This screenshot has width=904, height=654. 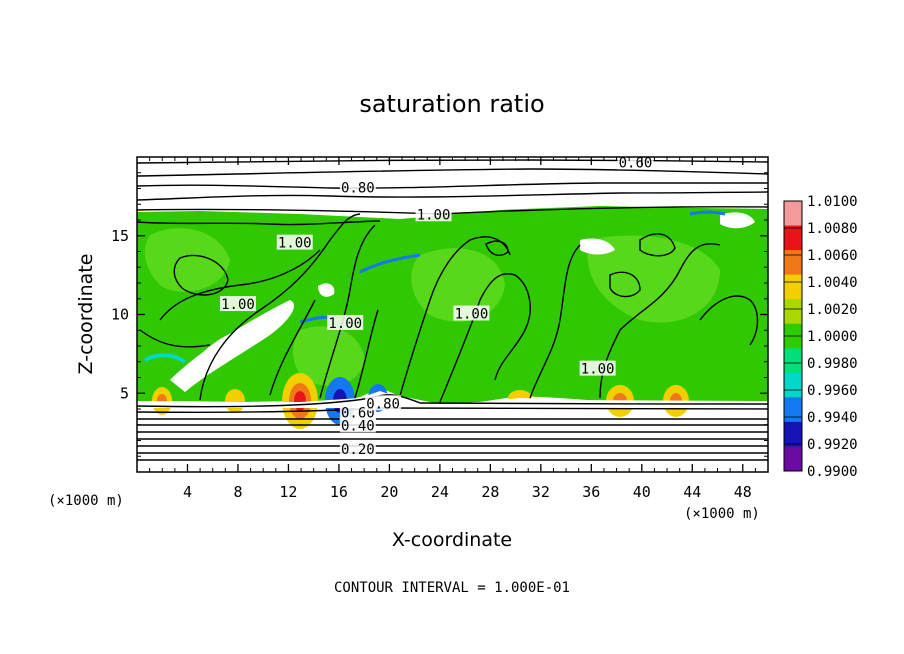 I want to click on colorbar-label: 1.0040, so click(x=832, y=283).